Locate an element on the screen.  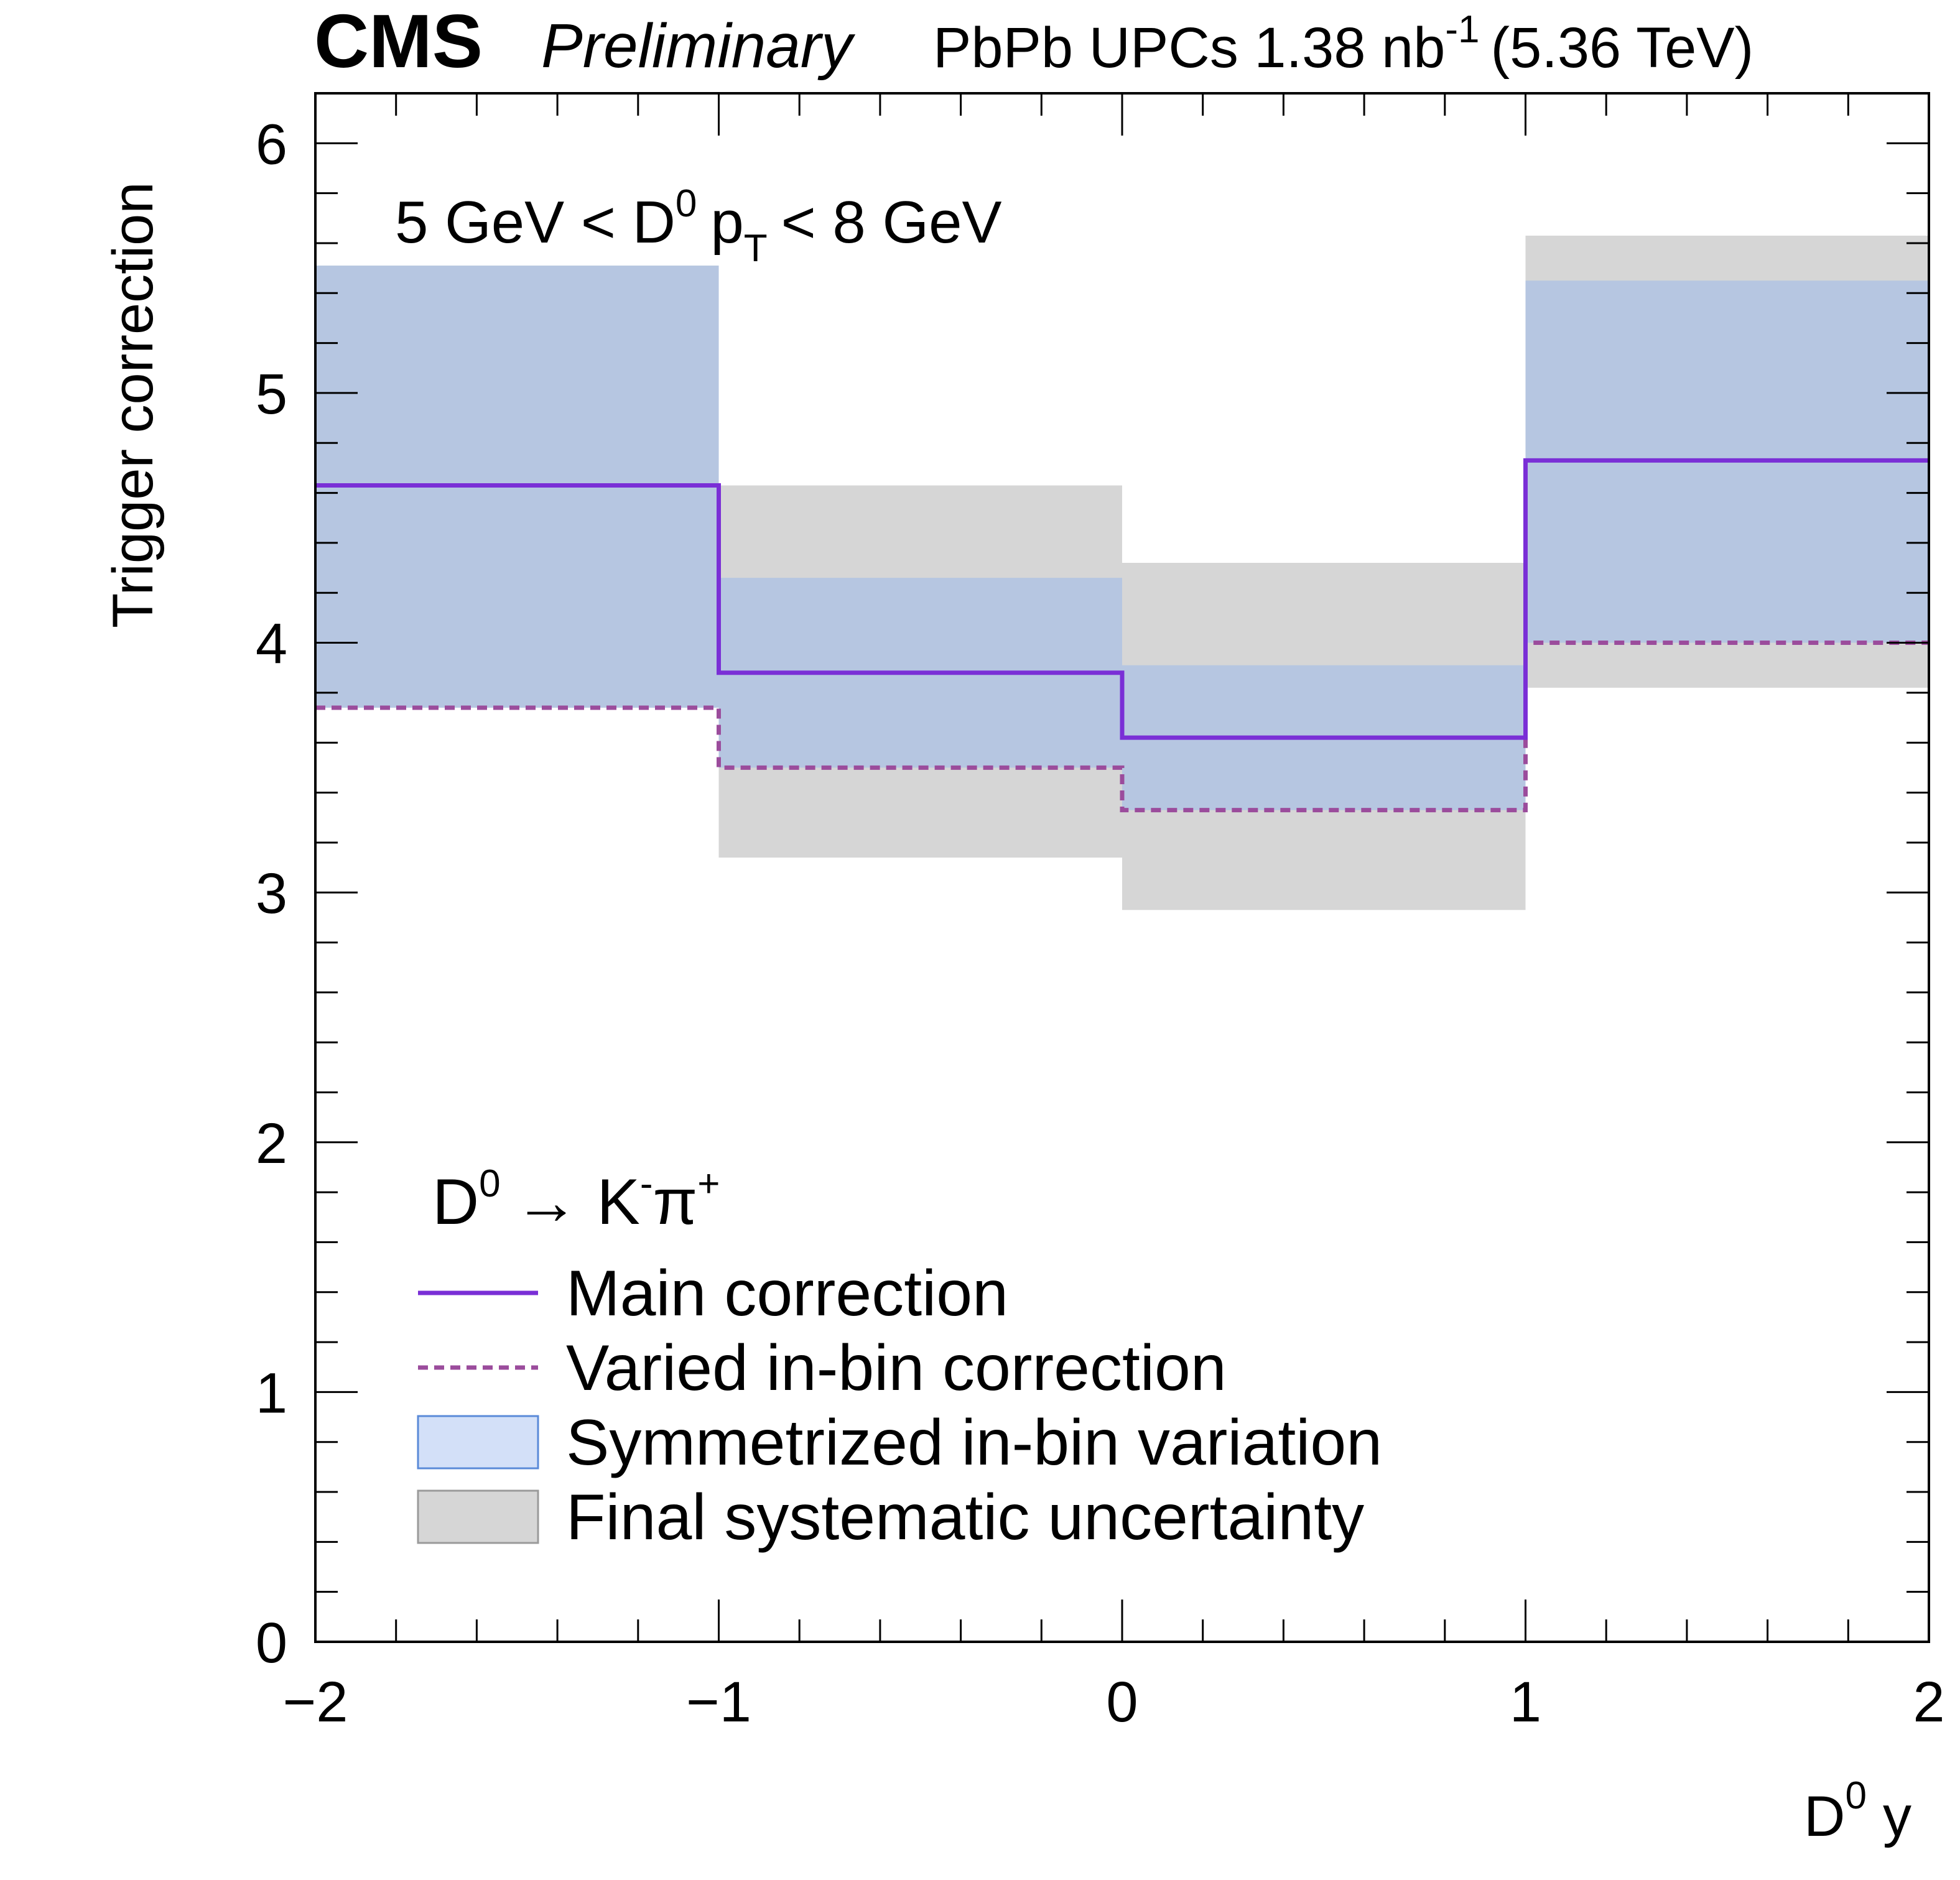
main-correction-line is located at coordinates (1122, 599).